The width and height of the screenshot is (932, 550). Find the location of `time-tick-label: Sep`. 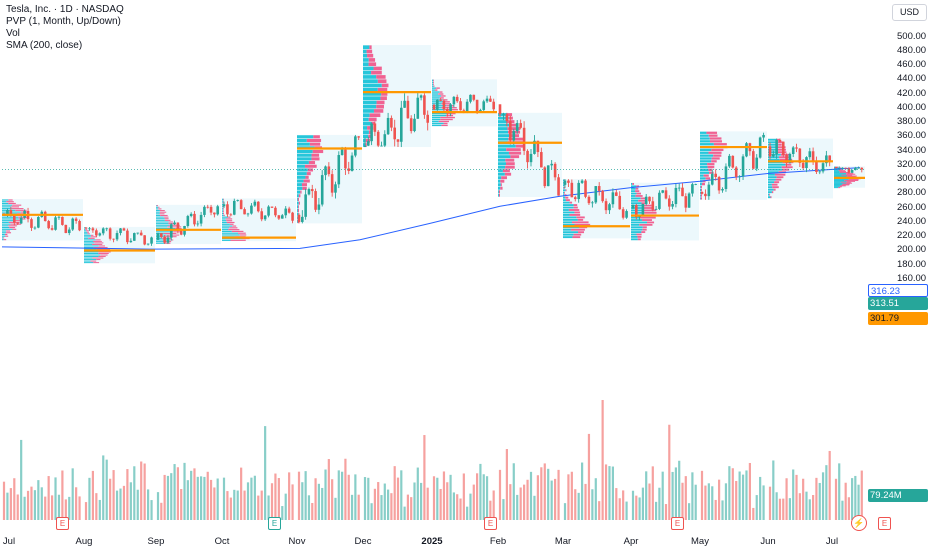

time-tick-label: Sep is located at coordinates (156, 541).